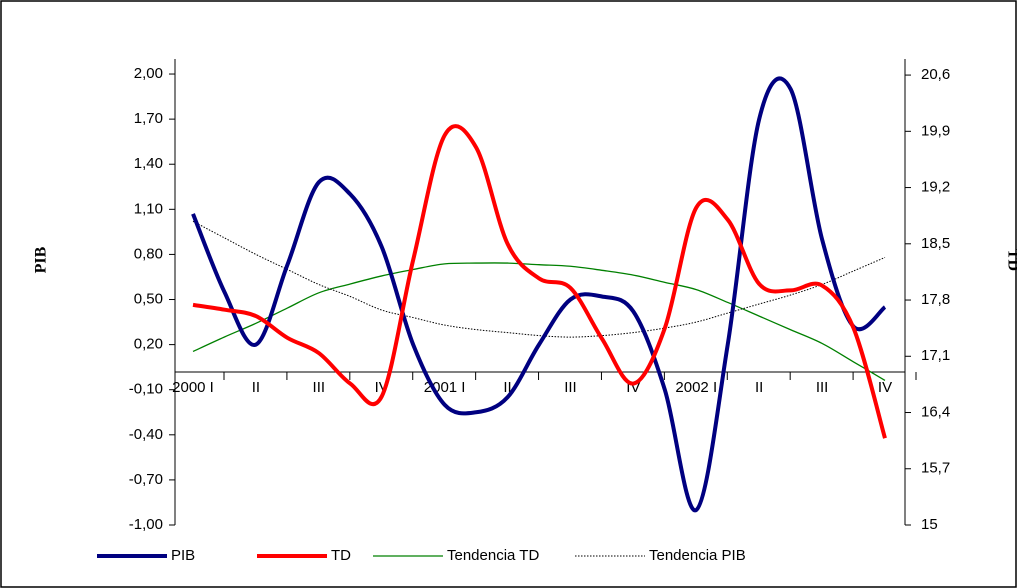 Image resolution: width=1017 pixels, height=588 pixels. I want to click on y-tick-label: 1,10, so click(148, 208).